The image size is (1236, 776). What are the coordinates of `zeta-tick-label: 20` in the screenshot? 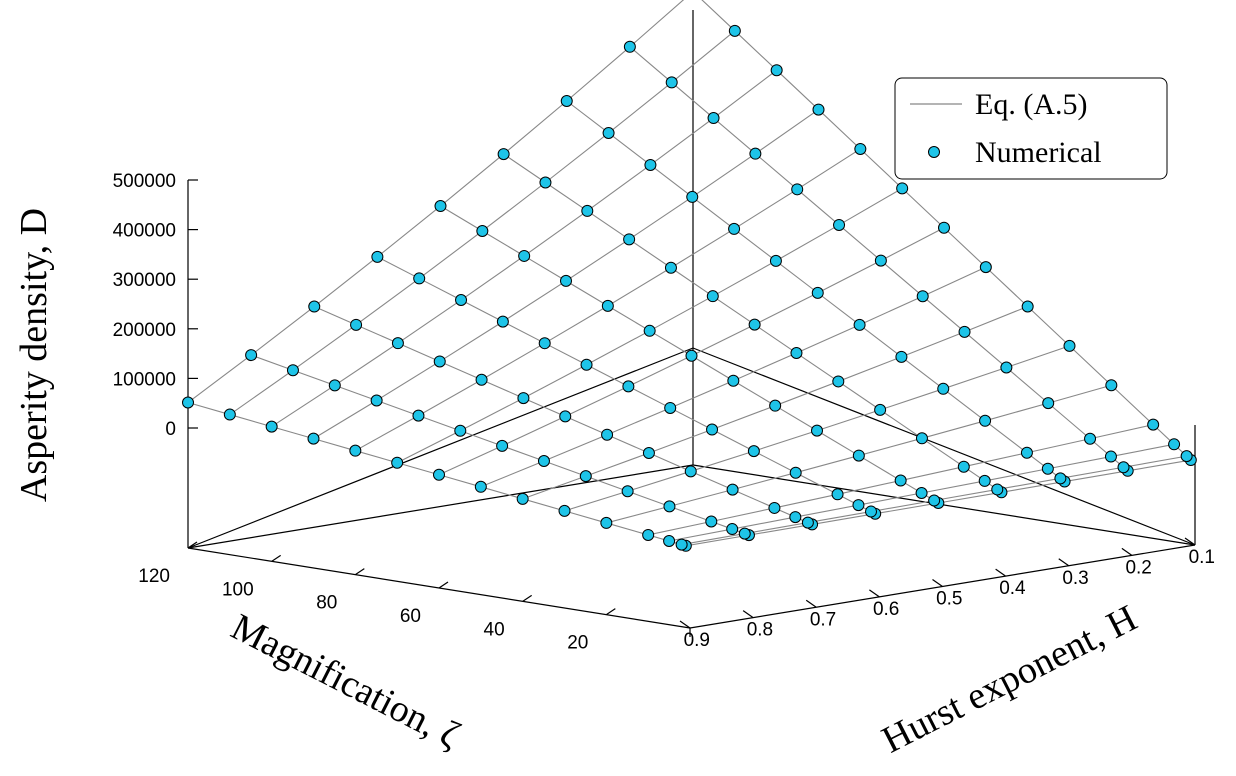 It's located at (577, 643).